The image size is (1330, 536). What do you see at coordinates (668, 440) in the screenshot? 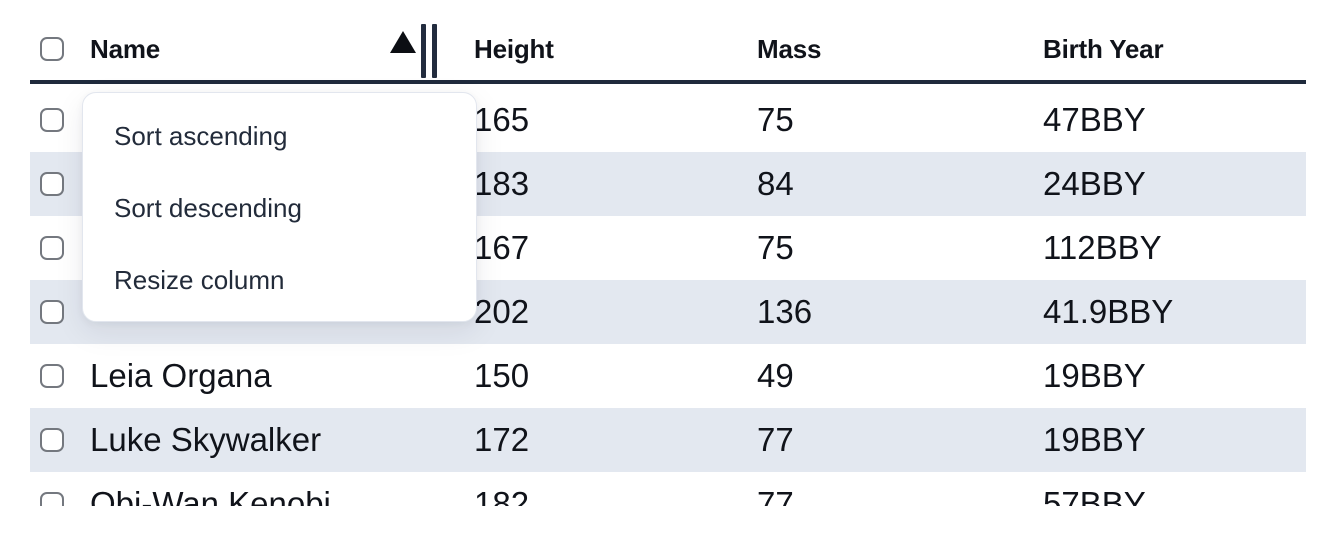
I see `table-row: Luke Skywalker 172 77 19BBY` at bounding box center [668, 440].